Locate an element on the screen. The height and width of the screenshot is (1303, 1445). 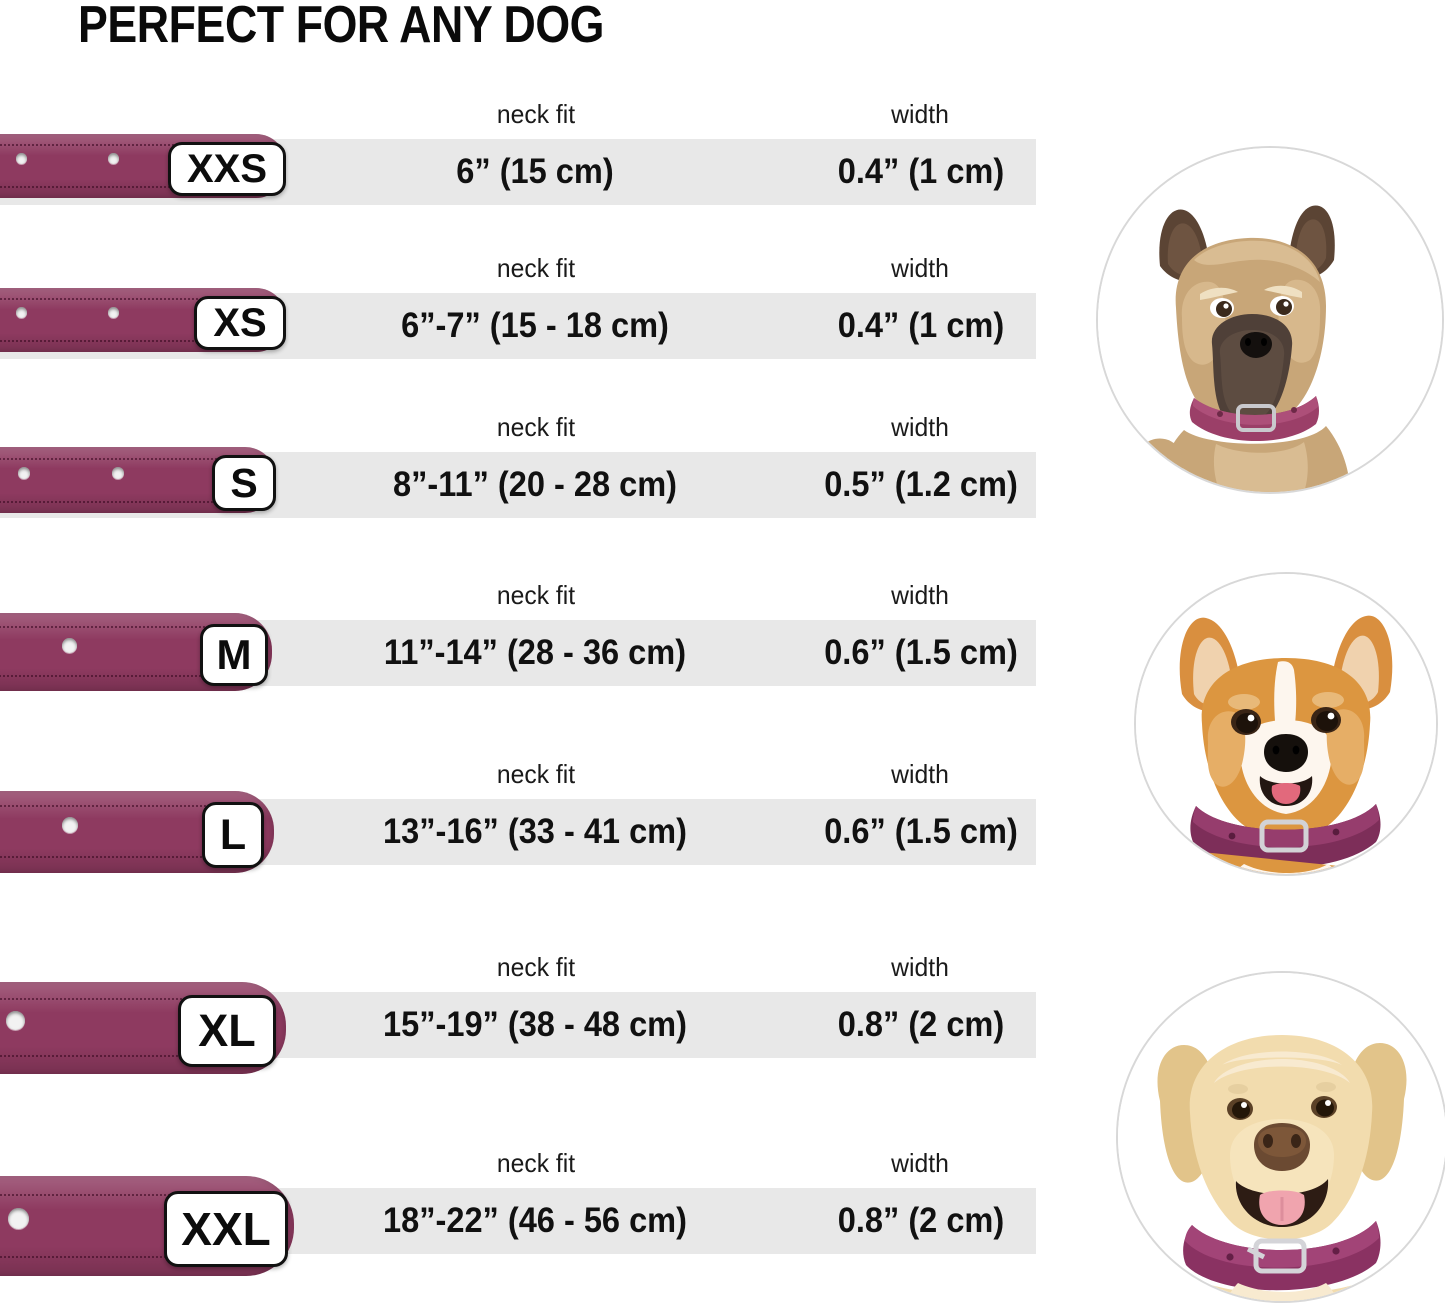
neck-fit-value: 6”-7” (15 - 18 cm) is located at coordinates (535, 325).